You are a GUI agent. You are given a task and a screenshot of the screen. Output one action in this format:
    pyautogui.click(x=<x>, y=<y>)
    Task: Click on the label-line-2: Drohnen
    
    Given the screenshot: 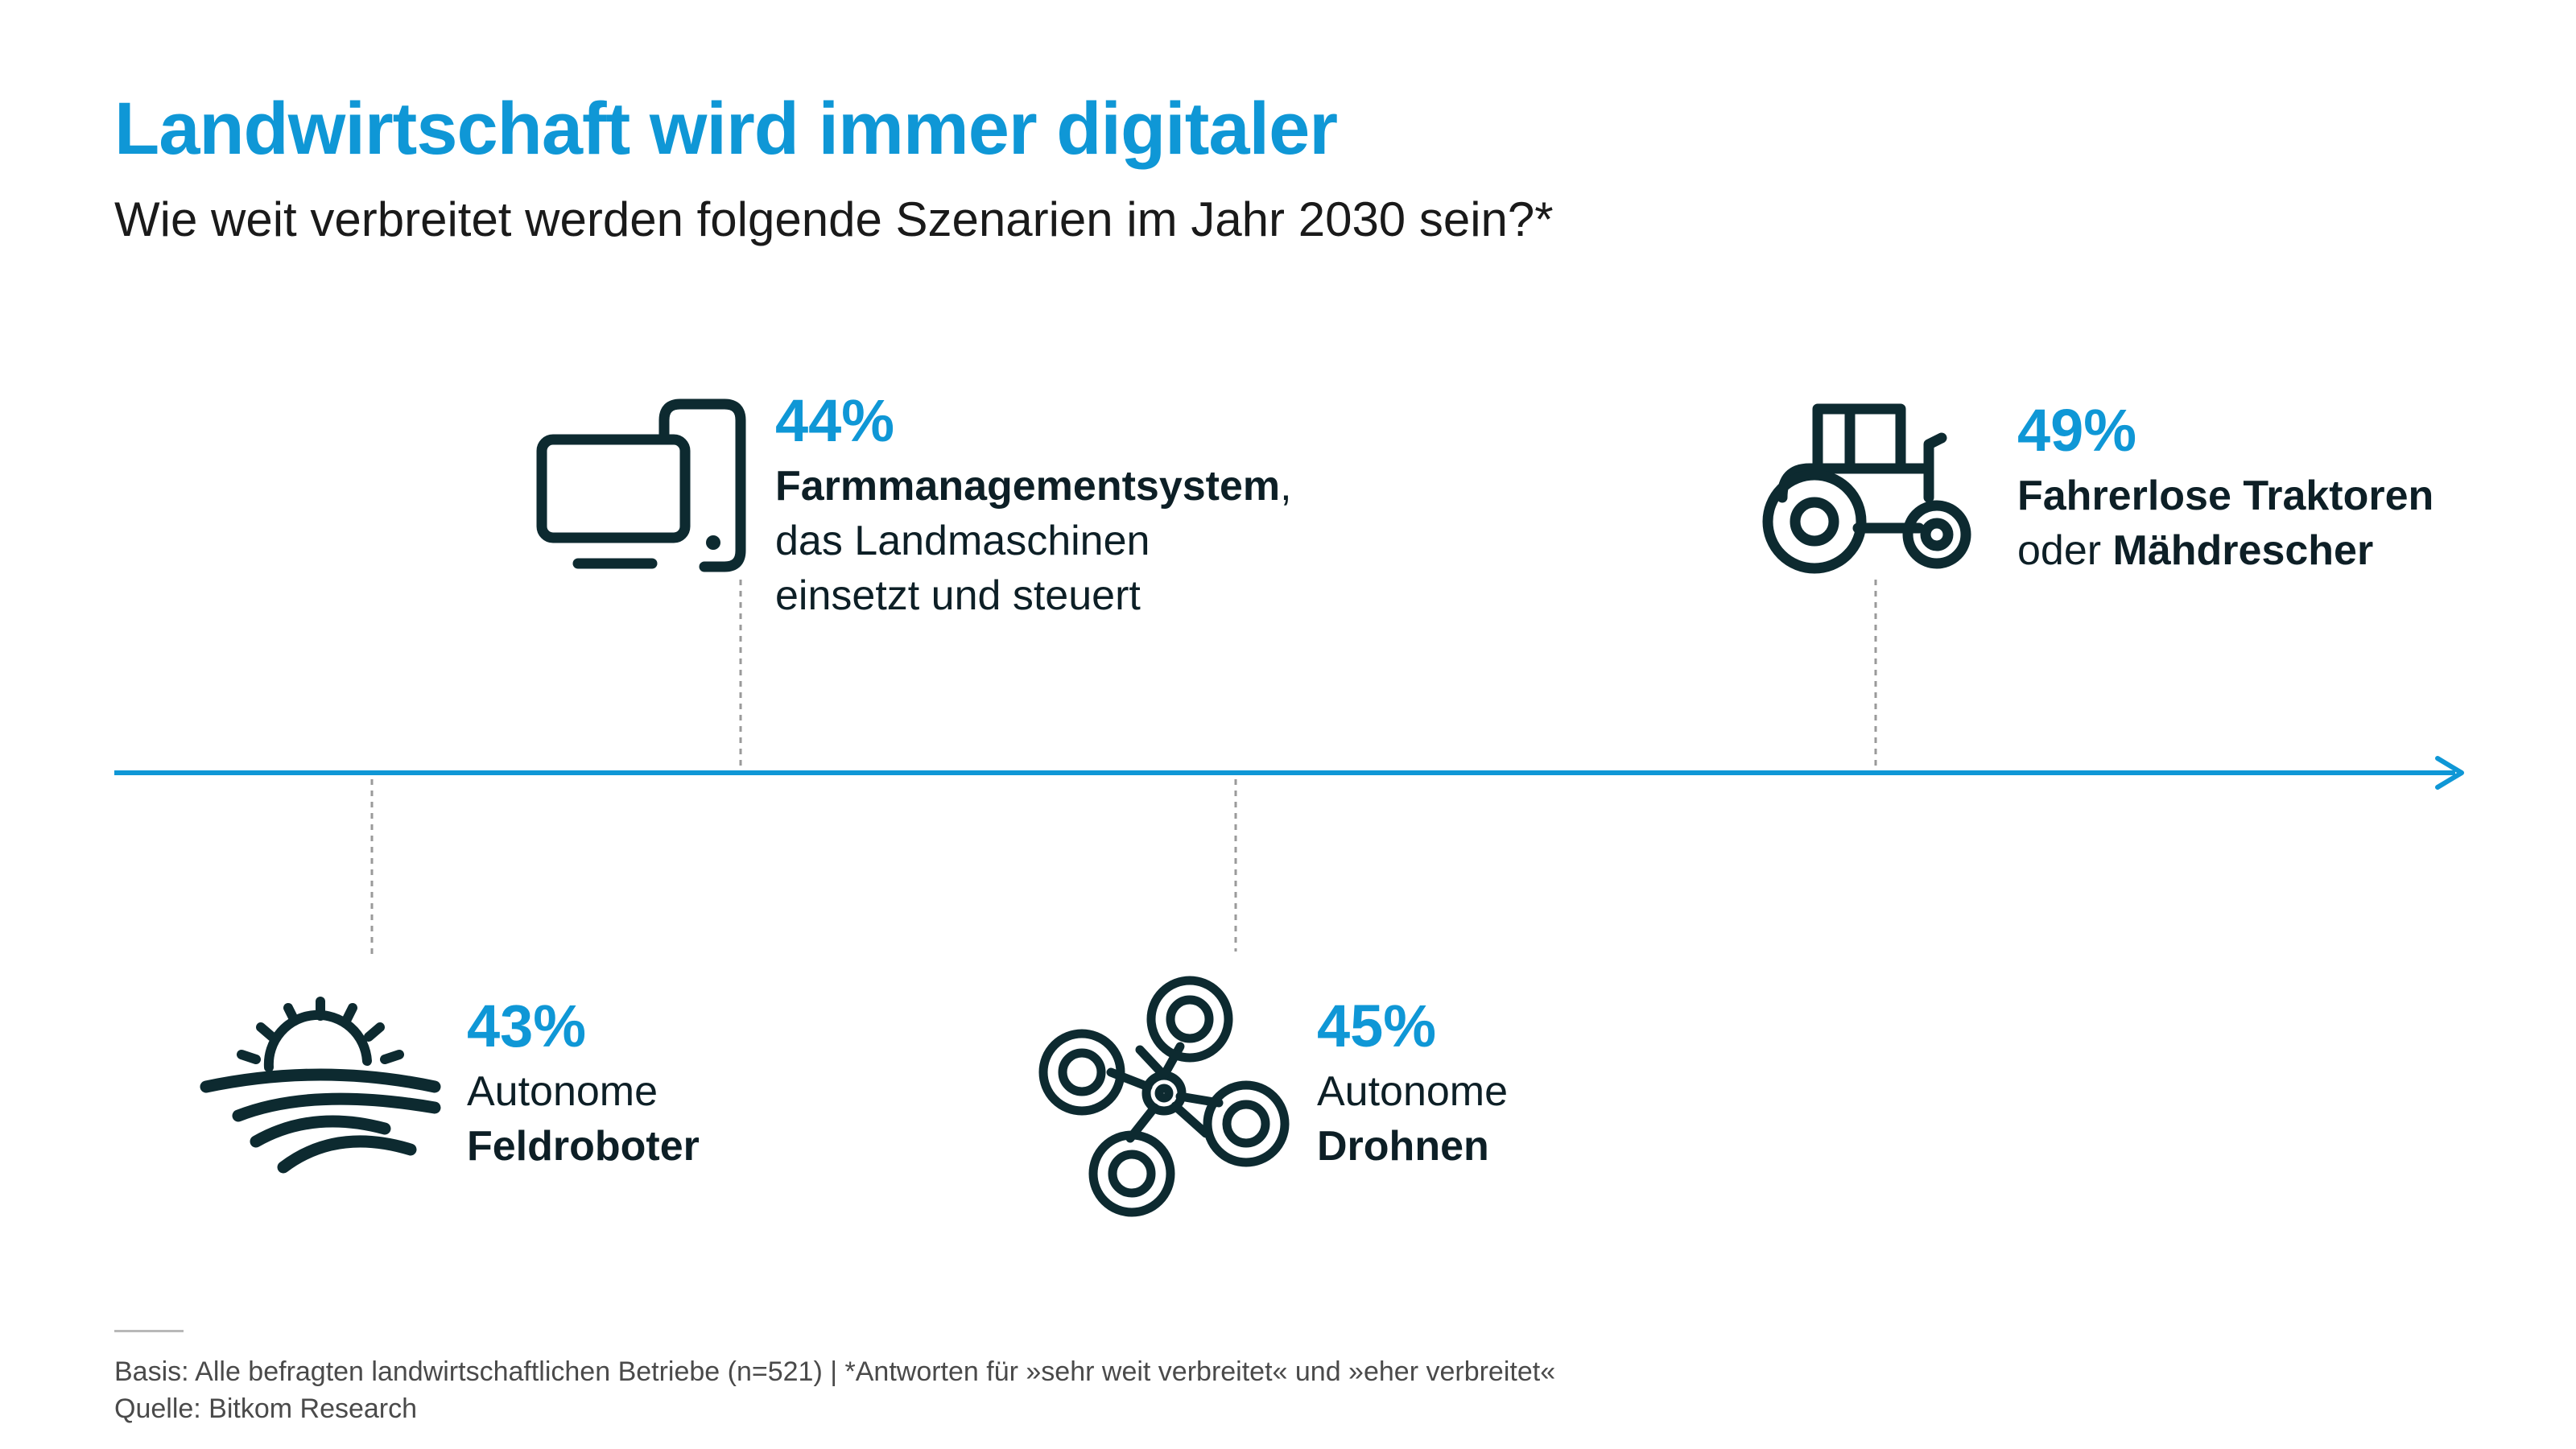 What is the action you would take?
    pyautogui.click(x=1403, y=1146)
    